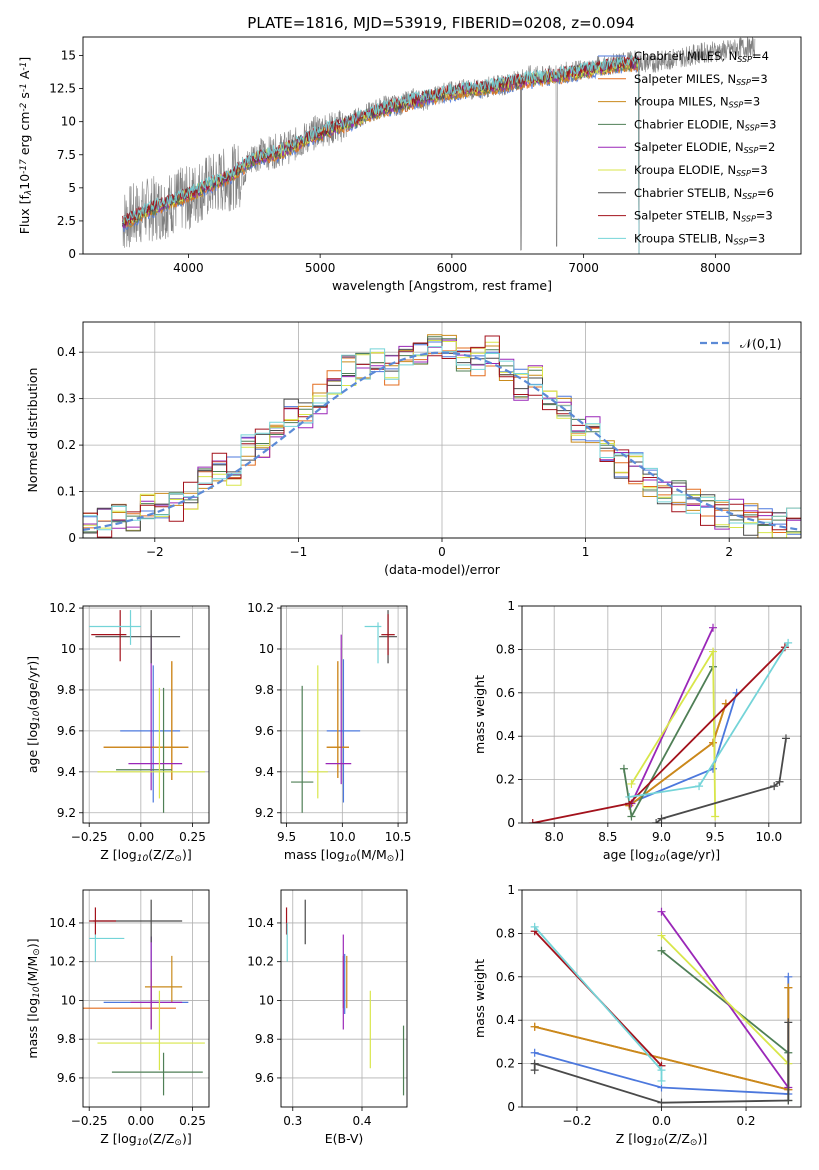 This screenshot has height=1170, width=819. What do you see at coordinates (62, 608) in the screenshot?
I see `age-vs-Z-ytick-label: 10.2` at bounding box center [62, 608].